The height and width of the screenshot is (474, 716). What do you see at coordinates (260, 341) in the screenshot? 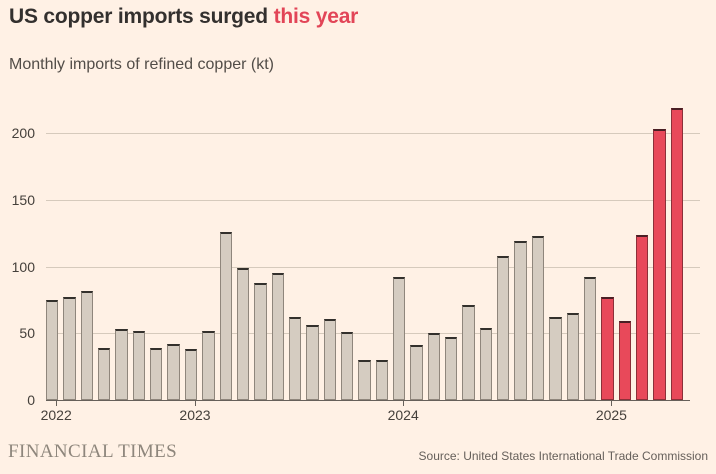
I see `bar-may-2023` at bounding box center [260, 341].